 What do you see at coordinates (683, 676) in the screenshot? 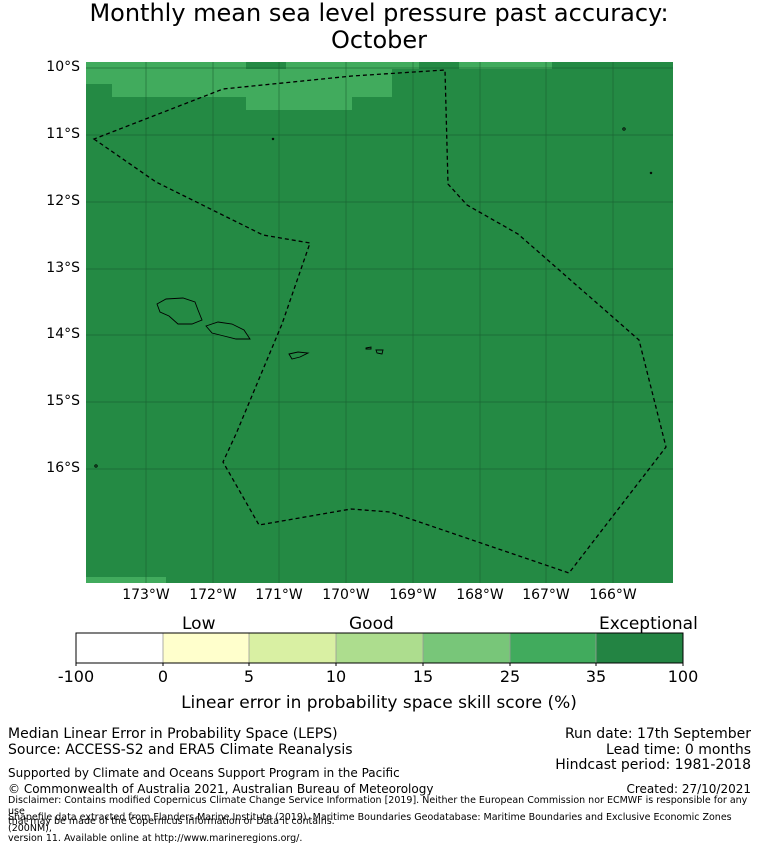
I see `colorbar-tick-100: 100` at bounding box center [683, 676].